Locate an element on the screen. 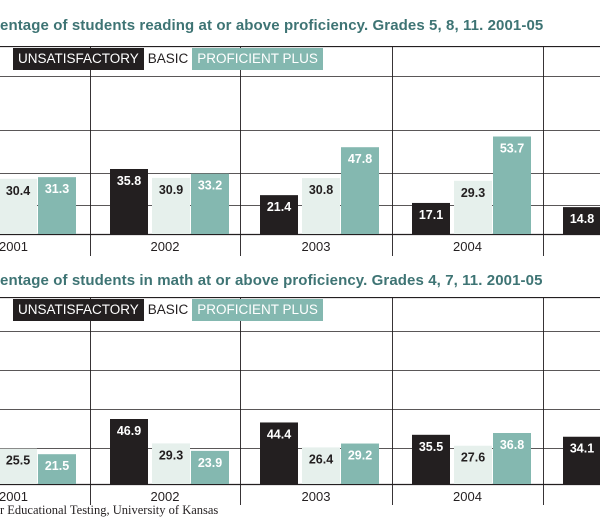 The height and width of the screenshot is (528, 600). data-label-proficient-plus: 33.2 is located at coordinates (210, 186).